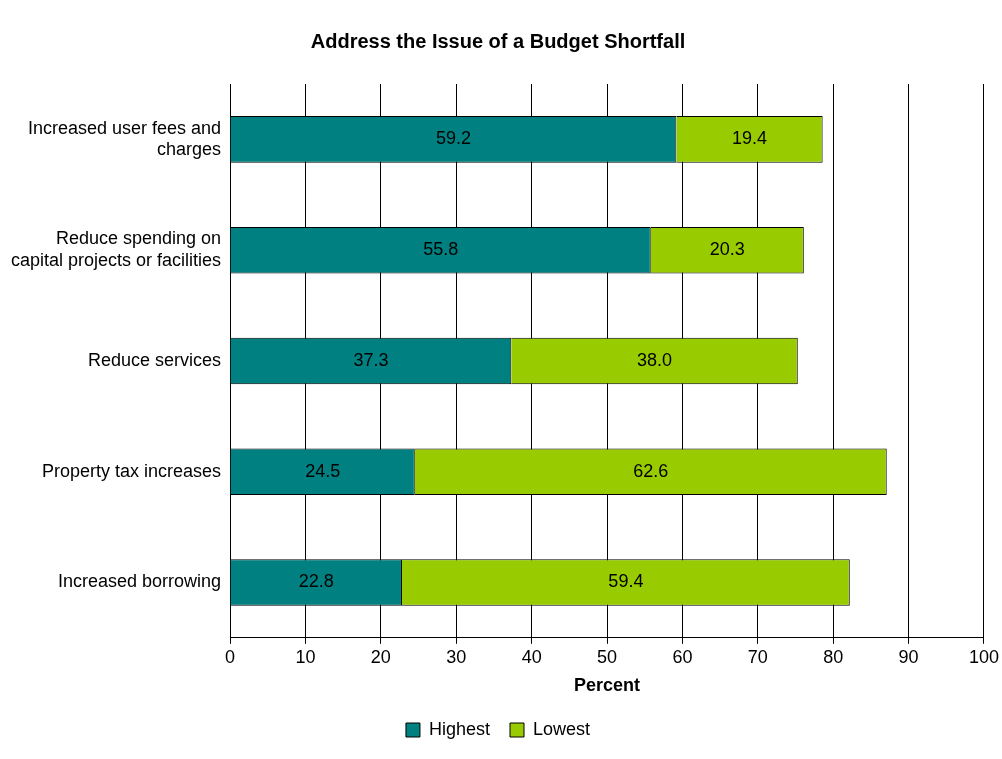 This screenshot has height=759, width=1002. I want to click on y-tick-label: Increased user fees and charges, so click(124, 138).